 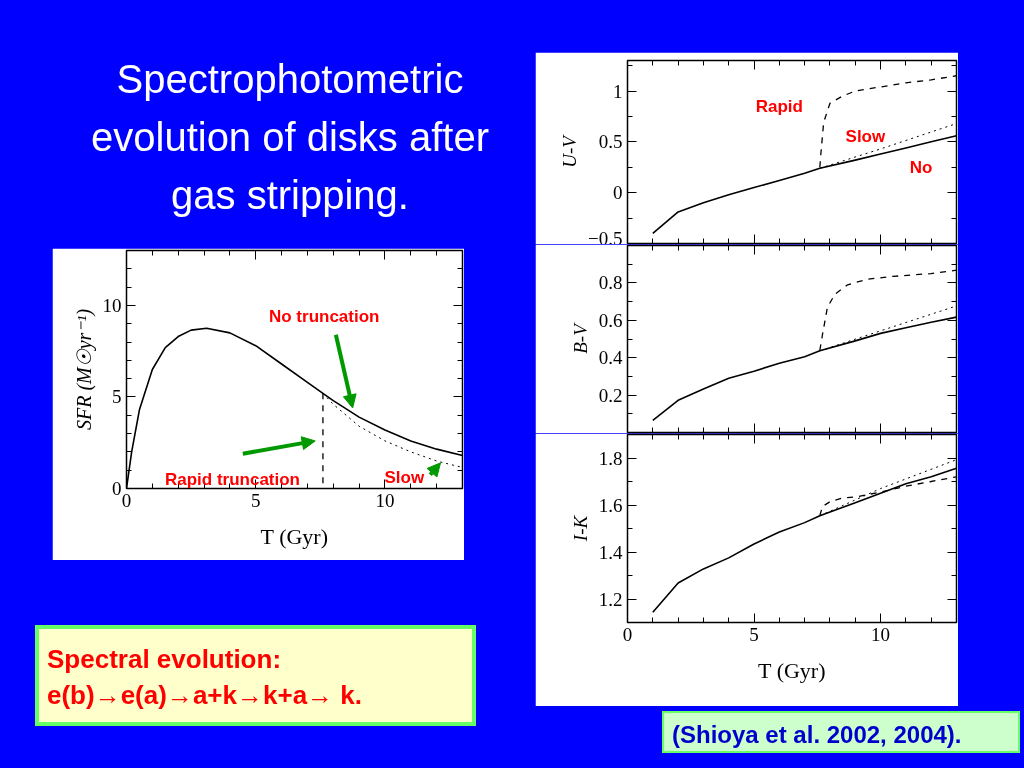 I want to click on y-axis-title: U-V, so click(x=570, y=150).